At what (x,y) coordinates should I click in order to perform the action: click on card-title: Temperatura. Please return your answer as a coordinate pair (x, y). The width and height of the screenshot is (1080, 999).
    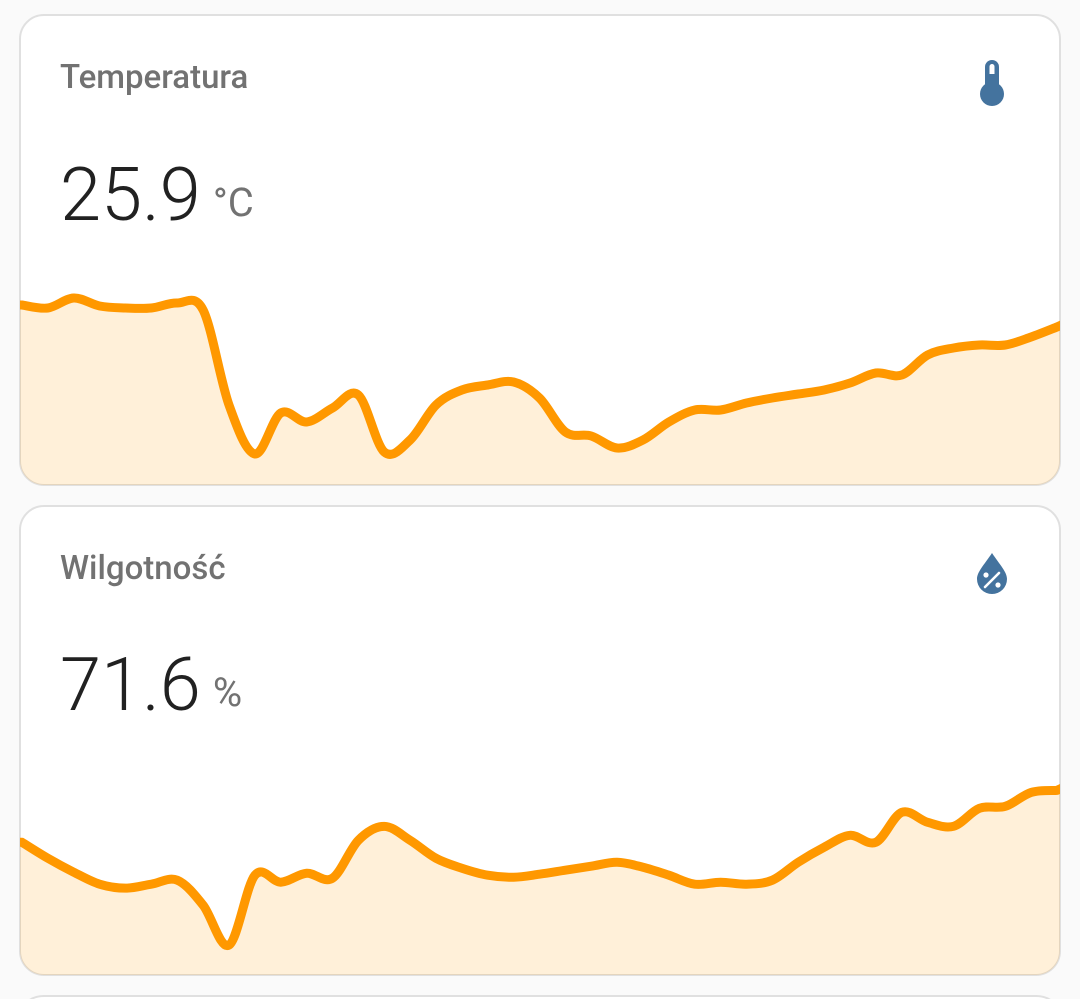
    Looking at the image, I should click on (154, 77).